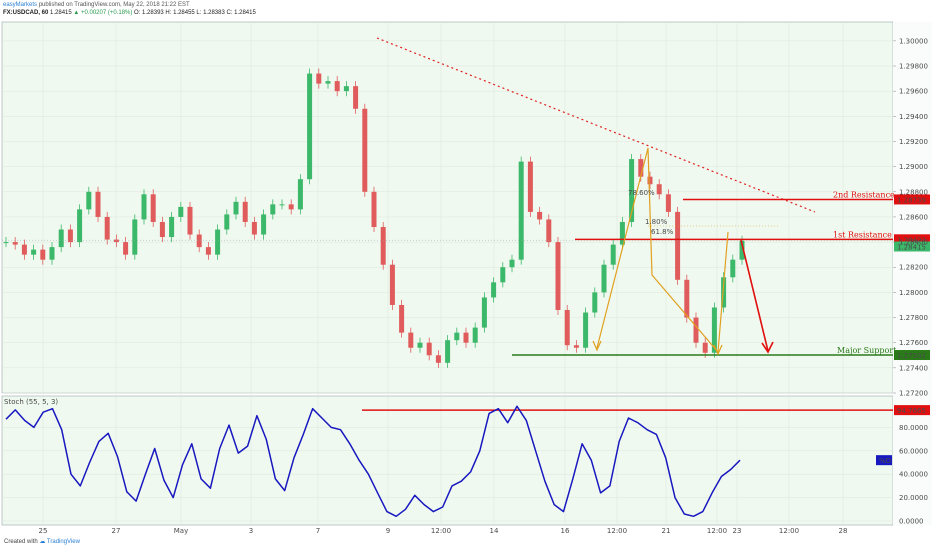 The image size is (932, 550). What do you see at coordinates (913, 368) in the screenshot?
I see `y-tick-label: 1.27400` at bounding box center [913, 368].